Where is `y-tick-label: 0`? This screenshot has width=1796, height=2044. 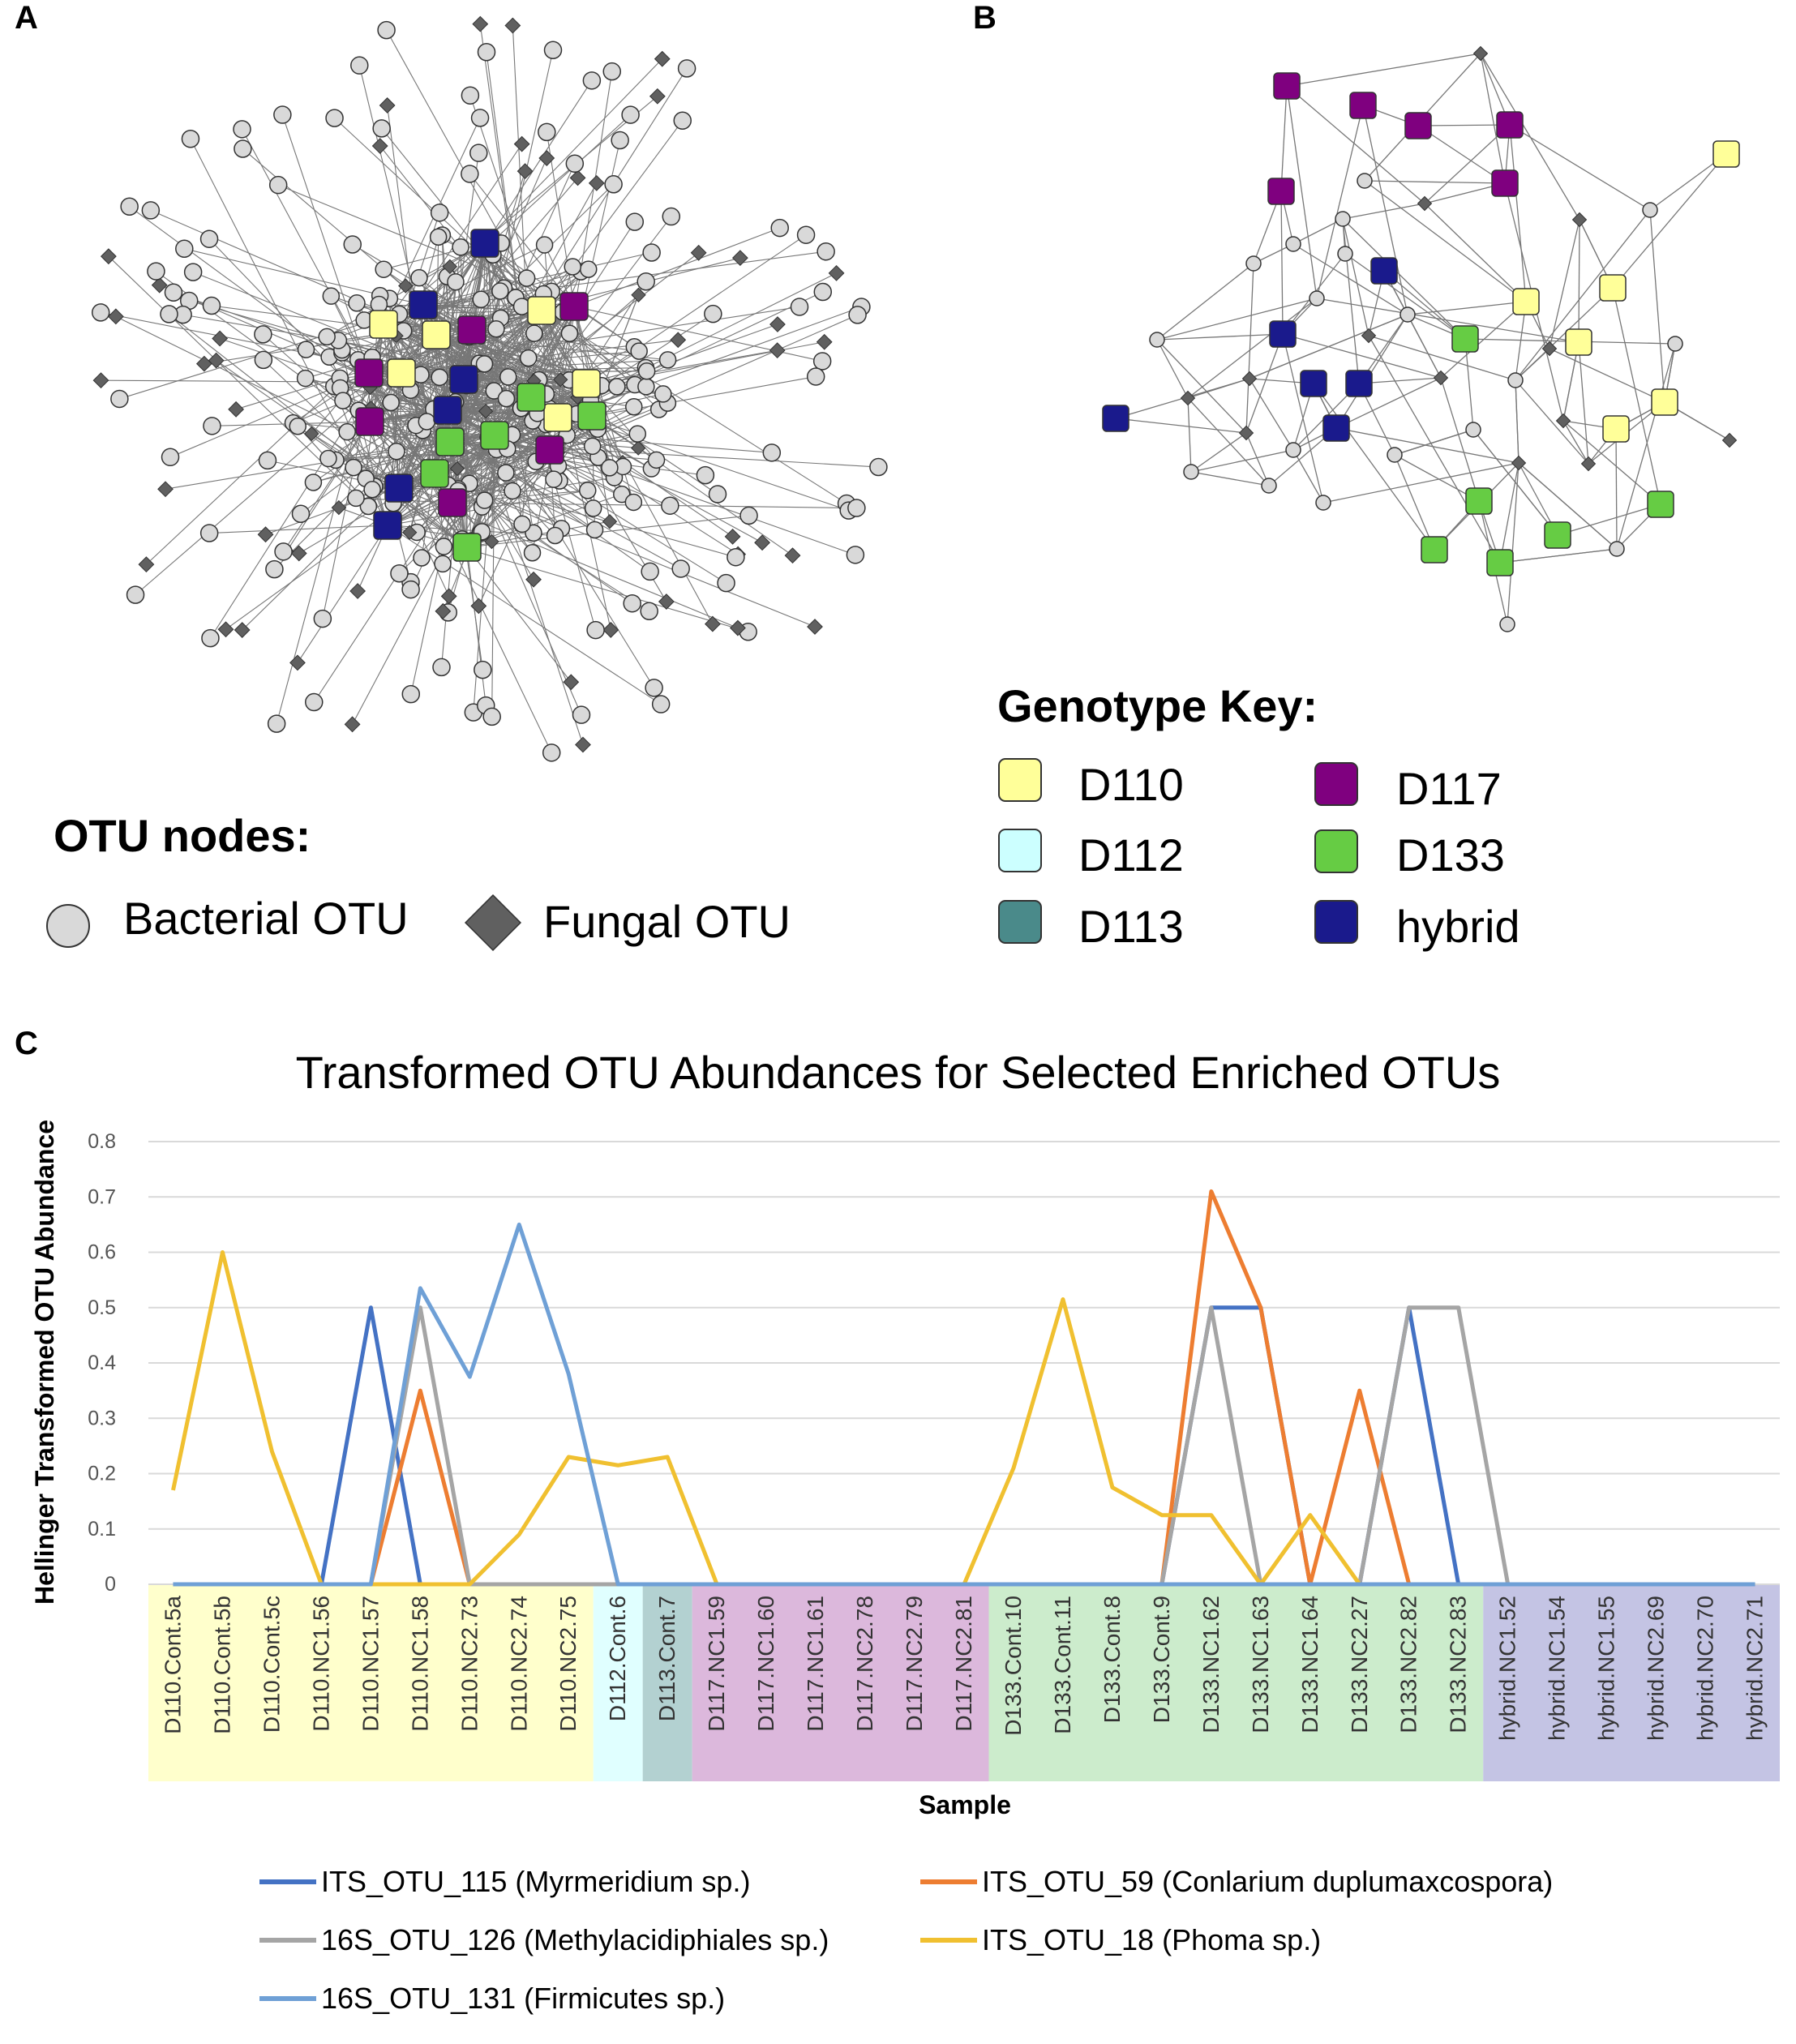 y-tick-label: 0 is located at coordinates (110, 1584).